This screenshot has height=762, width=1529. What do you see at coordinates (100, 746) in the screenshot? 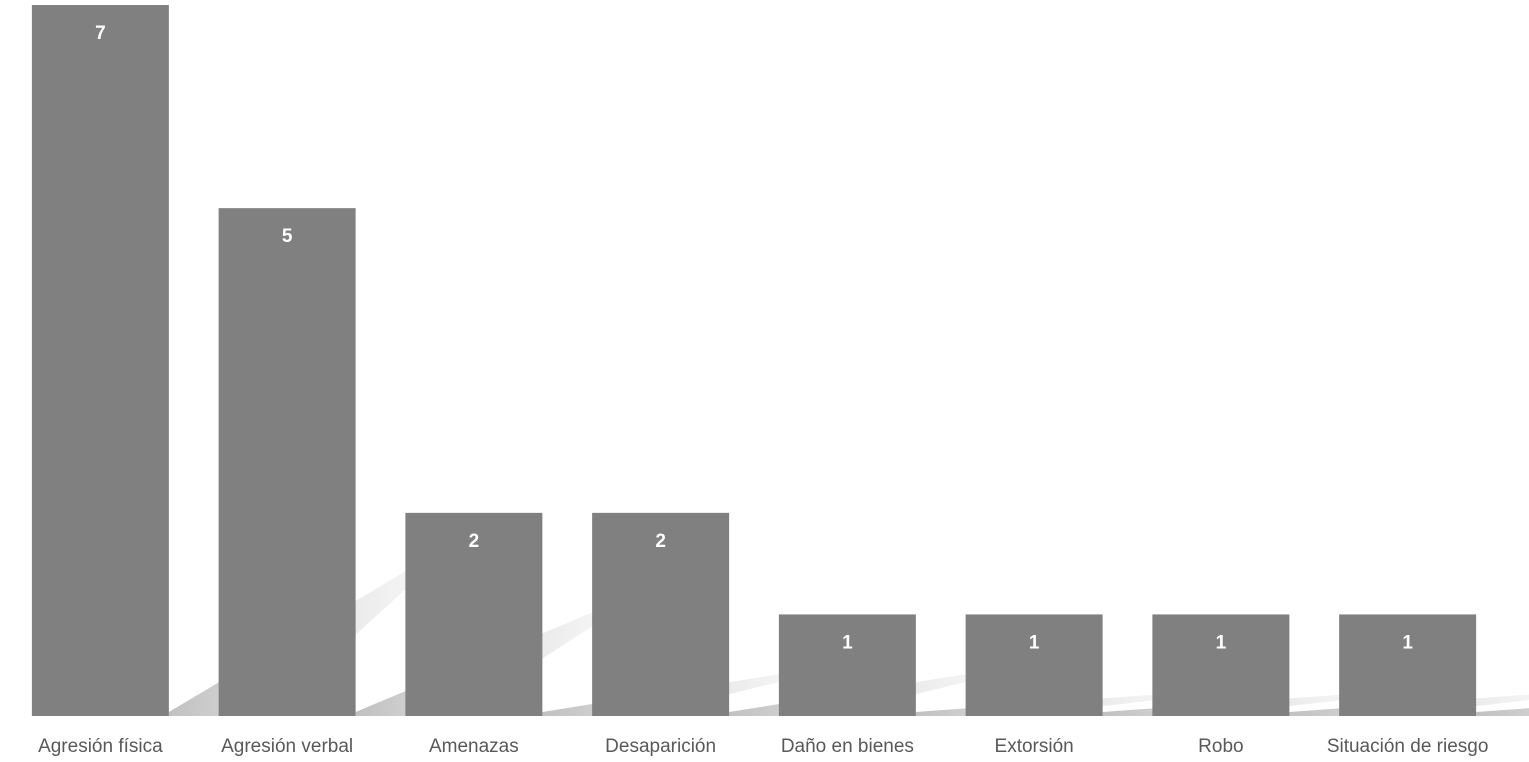
I see `category-tick-label: Agresión física` at bounding box center [100, 746].